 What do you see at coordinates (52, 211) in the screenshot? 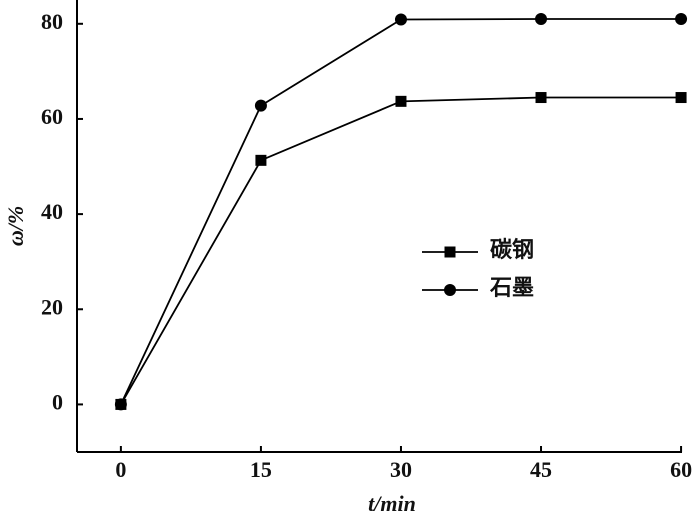
I see `y-tick-label: 40` at bounding box center [52, 211].